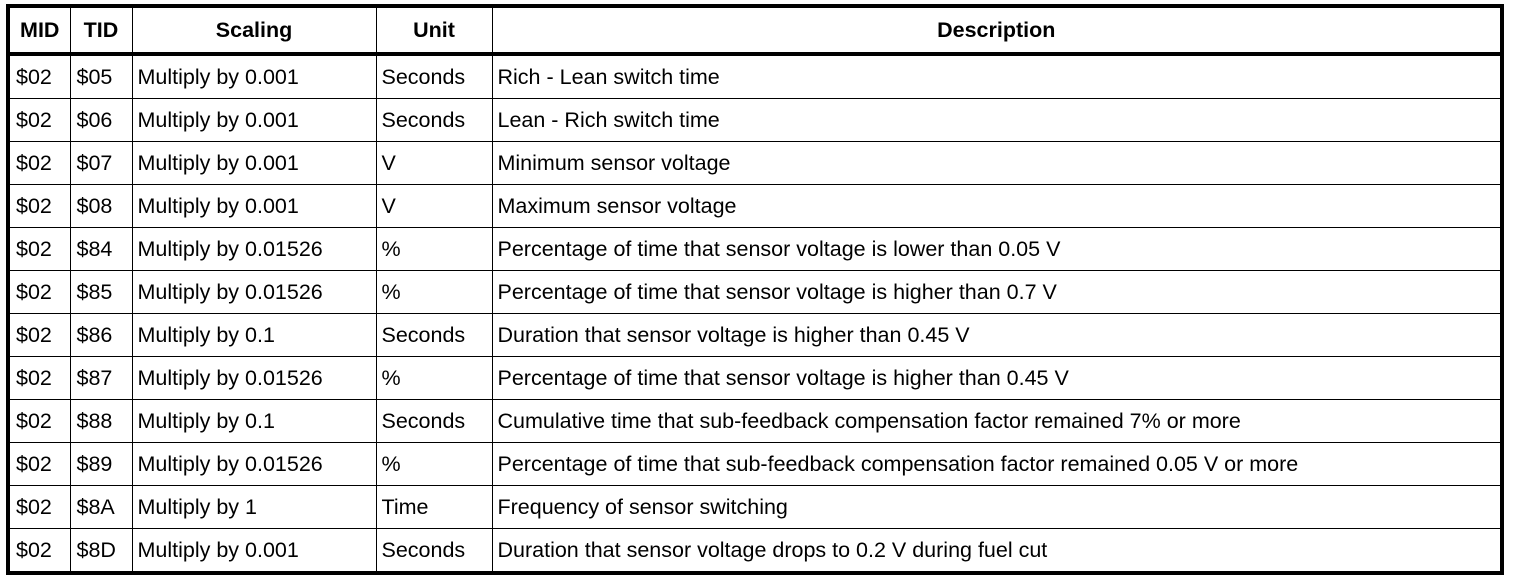 The image size is (1520, 575). Describe the element at coordinates (434, 30) in the screenshot. I see `column-header-unit: Unit` at that location.